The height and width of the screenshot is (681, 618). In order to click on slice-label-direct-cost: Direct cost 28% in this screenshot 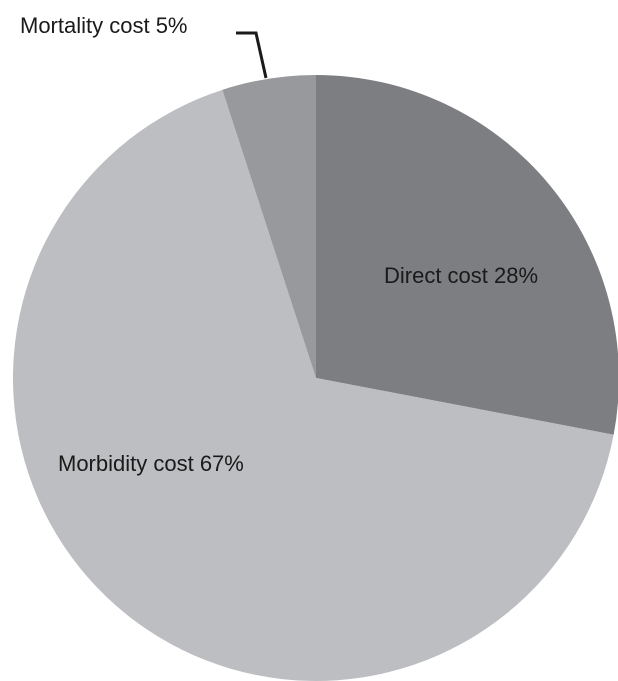, I will do `click(461, 275)`.